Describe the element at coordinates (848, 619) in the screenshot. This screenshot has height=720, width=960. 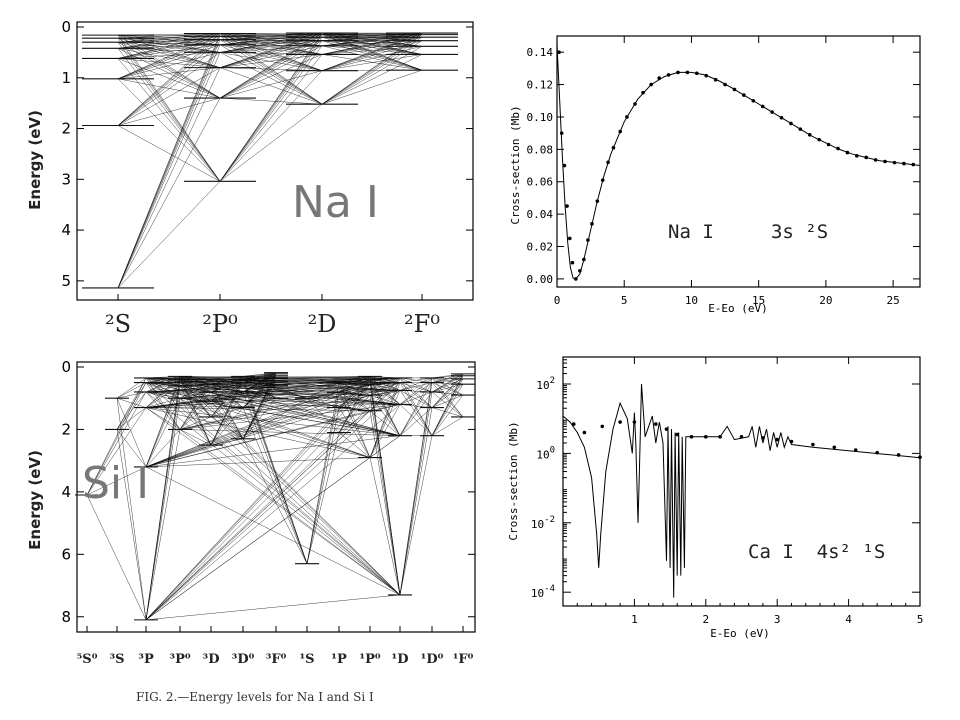
I see `x-tick-label: 4` at that location.